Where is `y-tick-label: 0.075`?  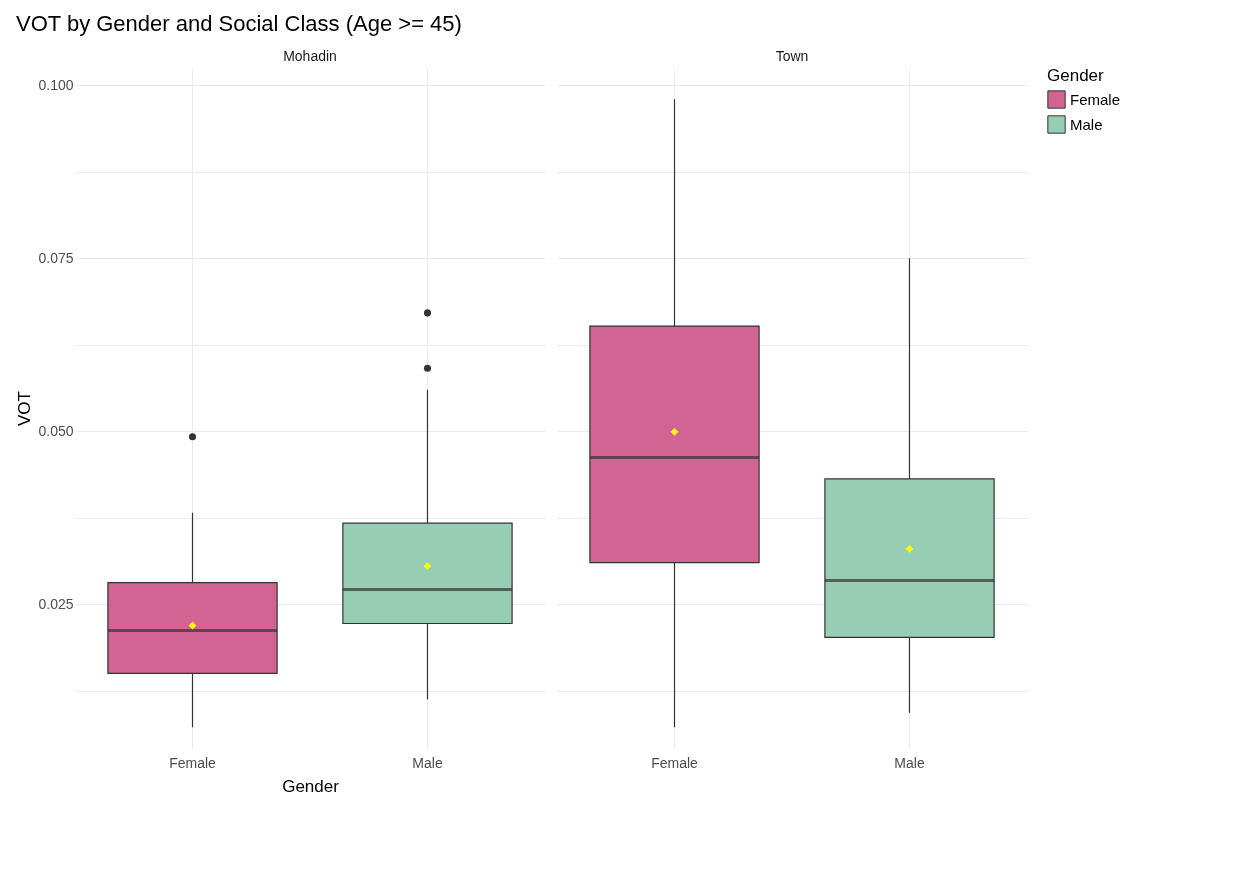
y-tick-label: 0.075 is located at coordinates (56, 257).